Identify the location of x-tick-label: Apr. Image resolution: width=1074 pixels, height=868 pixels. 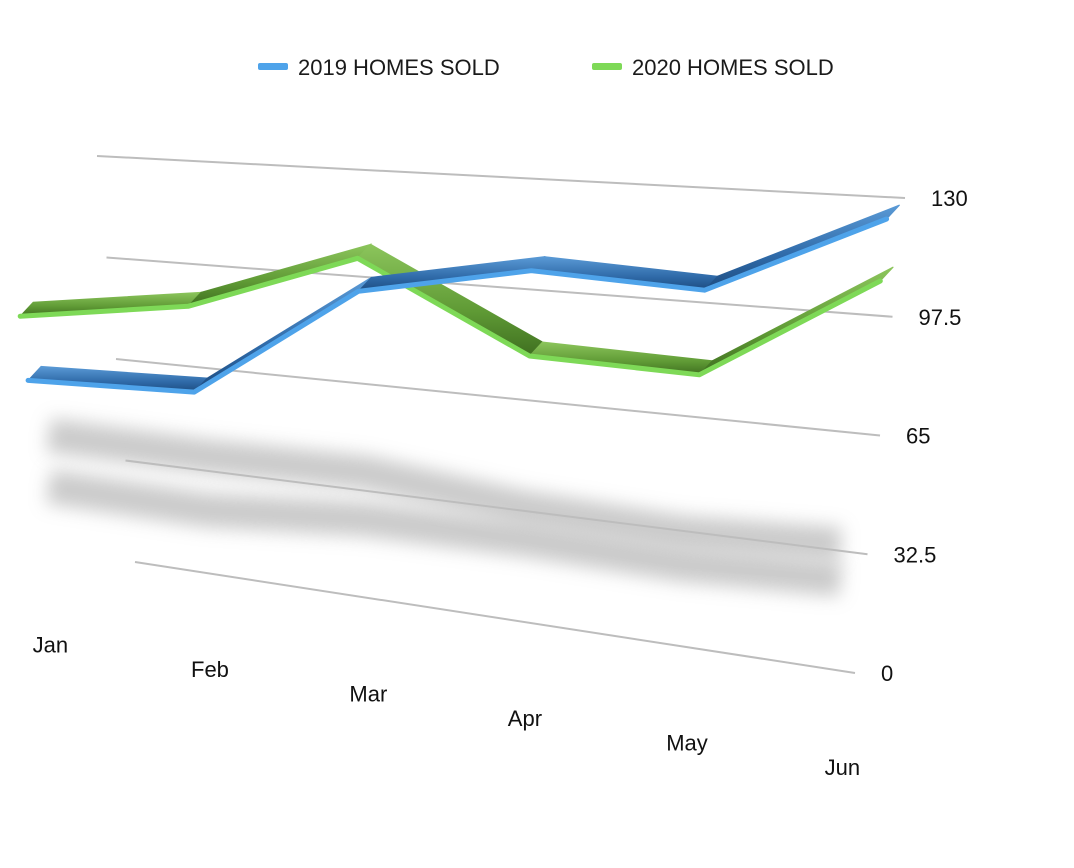
(525, 718).